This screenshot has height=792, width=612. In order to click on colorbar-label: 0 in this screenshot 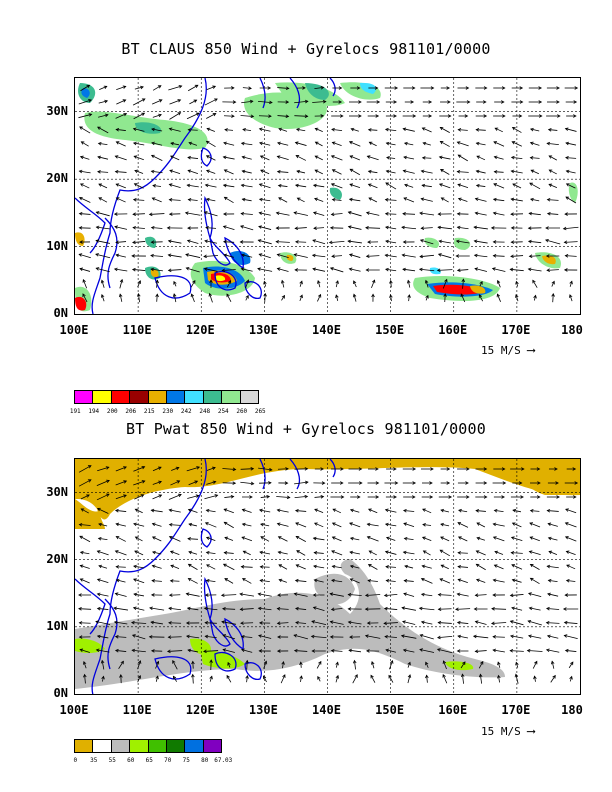, I will do `click(75, 760)`.